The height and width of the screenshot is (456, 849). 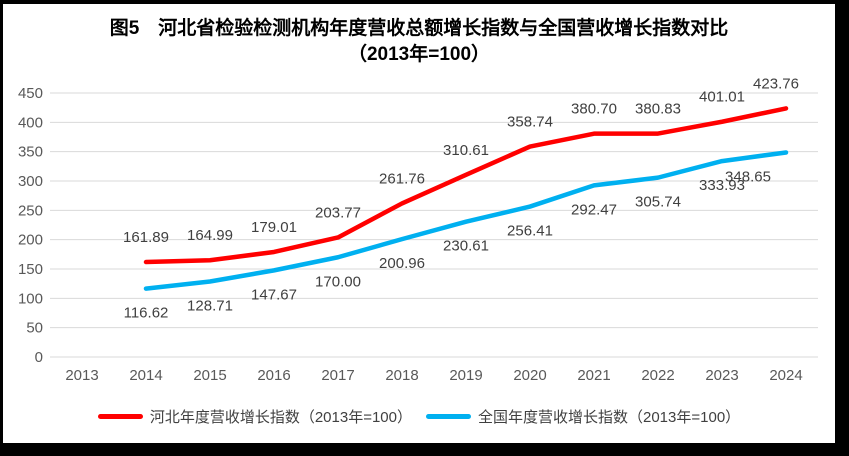 I want to click on y-axis-tick-label: 100, so click(x=30, y=298).